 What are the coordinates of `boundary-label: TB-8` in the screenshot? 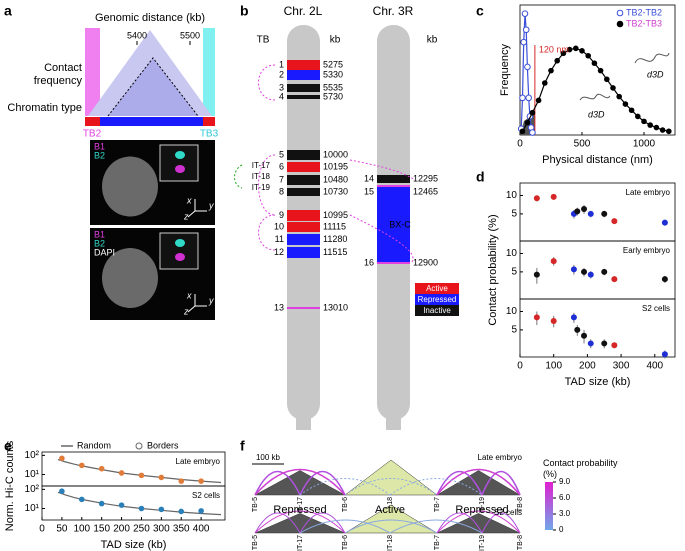 It's located at (520, 504).